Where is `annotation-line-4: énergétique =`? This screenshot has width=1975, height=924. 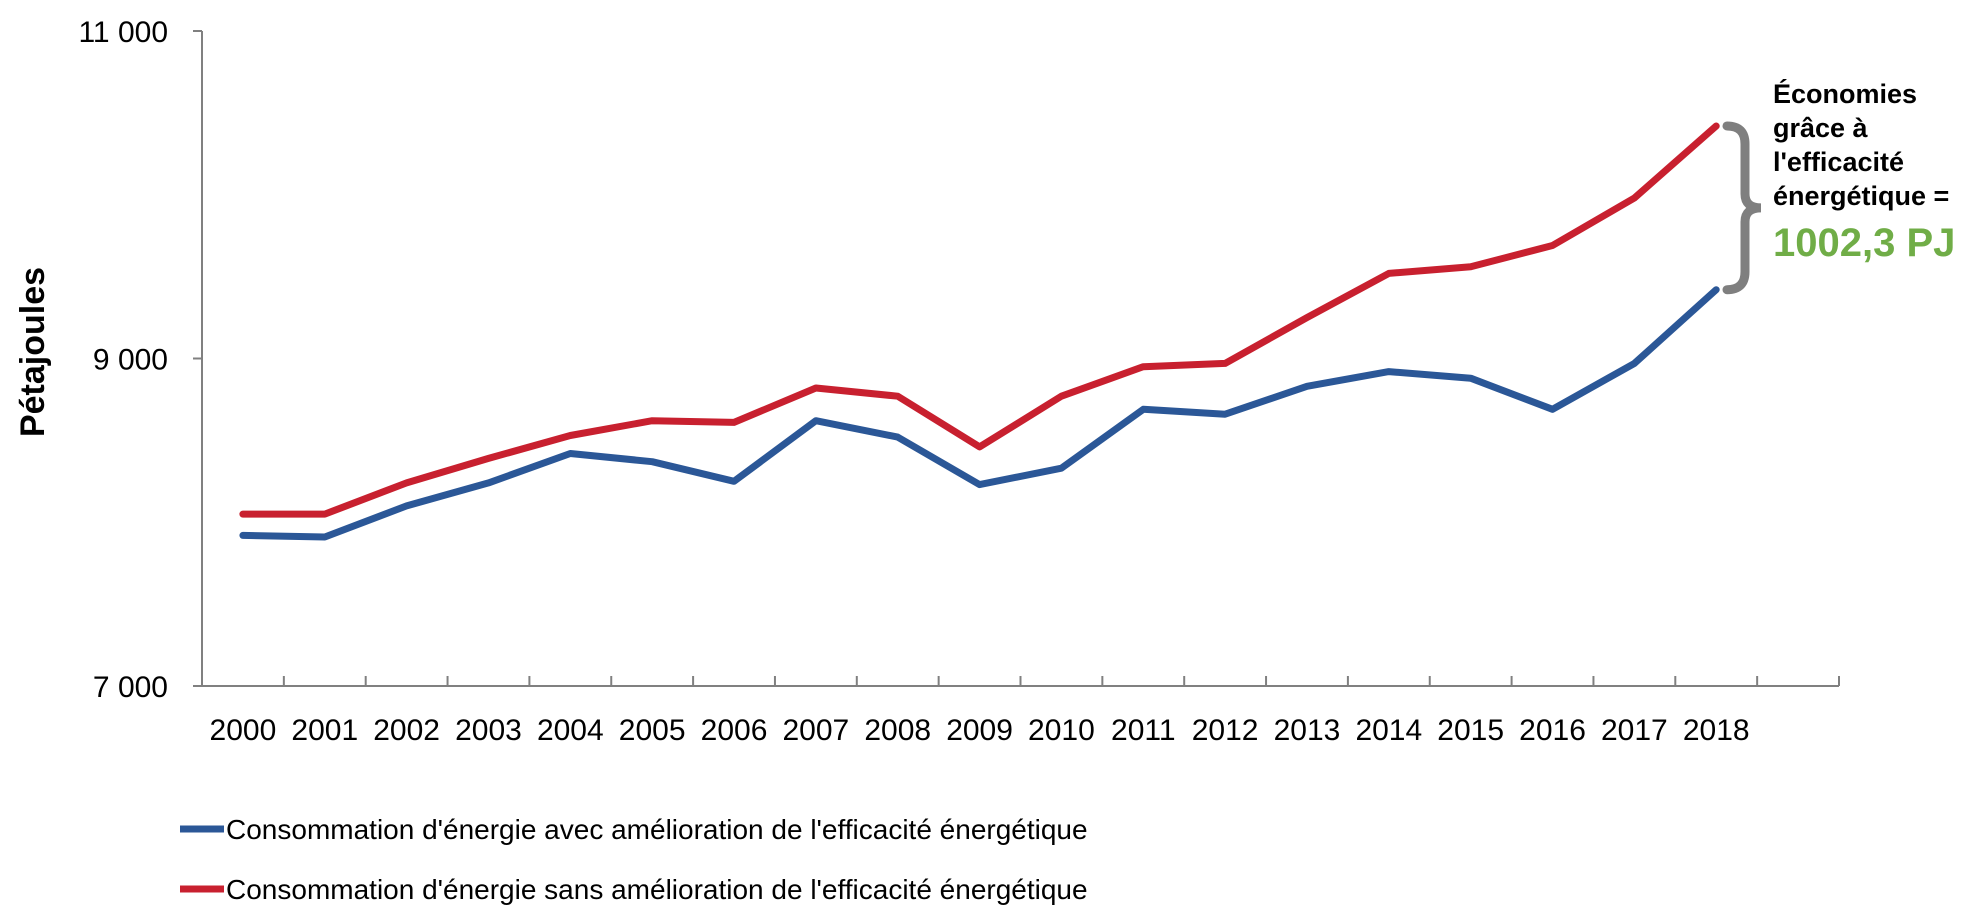
annotation-line-4: énergétique = is located at coordinates (1861, 196).